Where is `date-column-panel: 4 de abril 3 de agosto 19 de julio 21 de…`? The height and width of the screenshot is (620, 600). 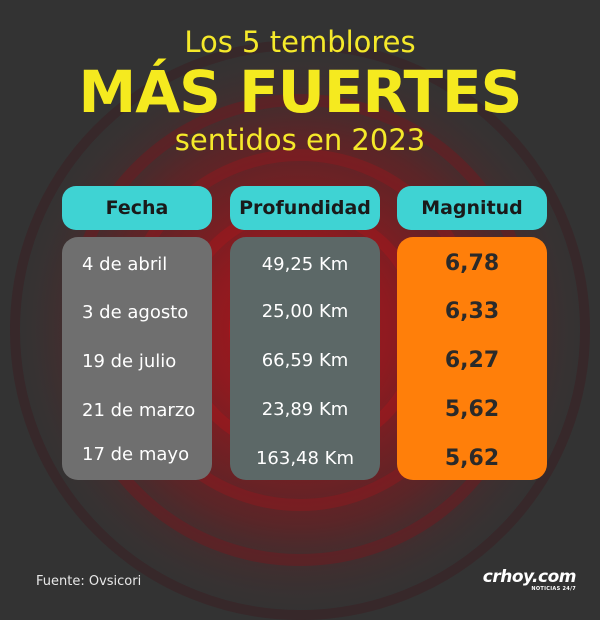
date-column-panel: 4 de abril 3 de agosto 19 de julio 21 de… is located at coordinates (137, 358).